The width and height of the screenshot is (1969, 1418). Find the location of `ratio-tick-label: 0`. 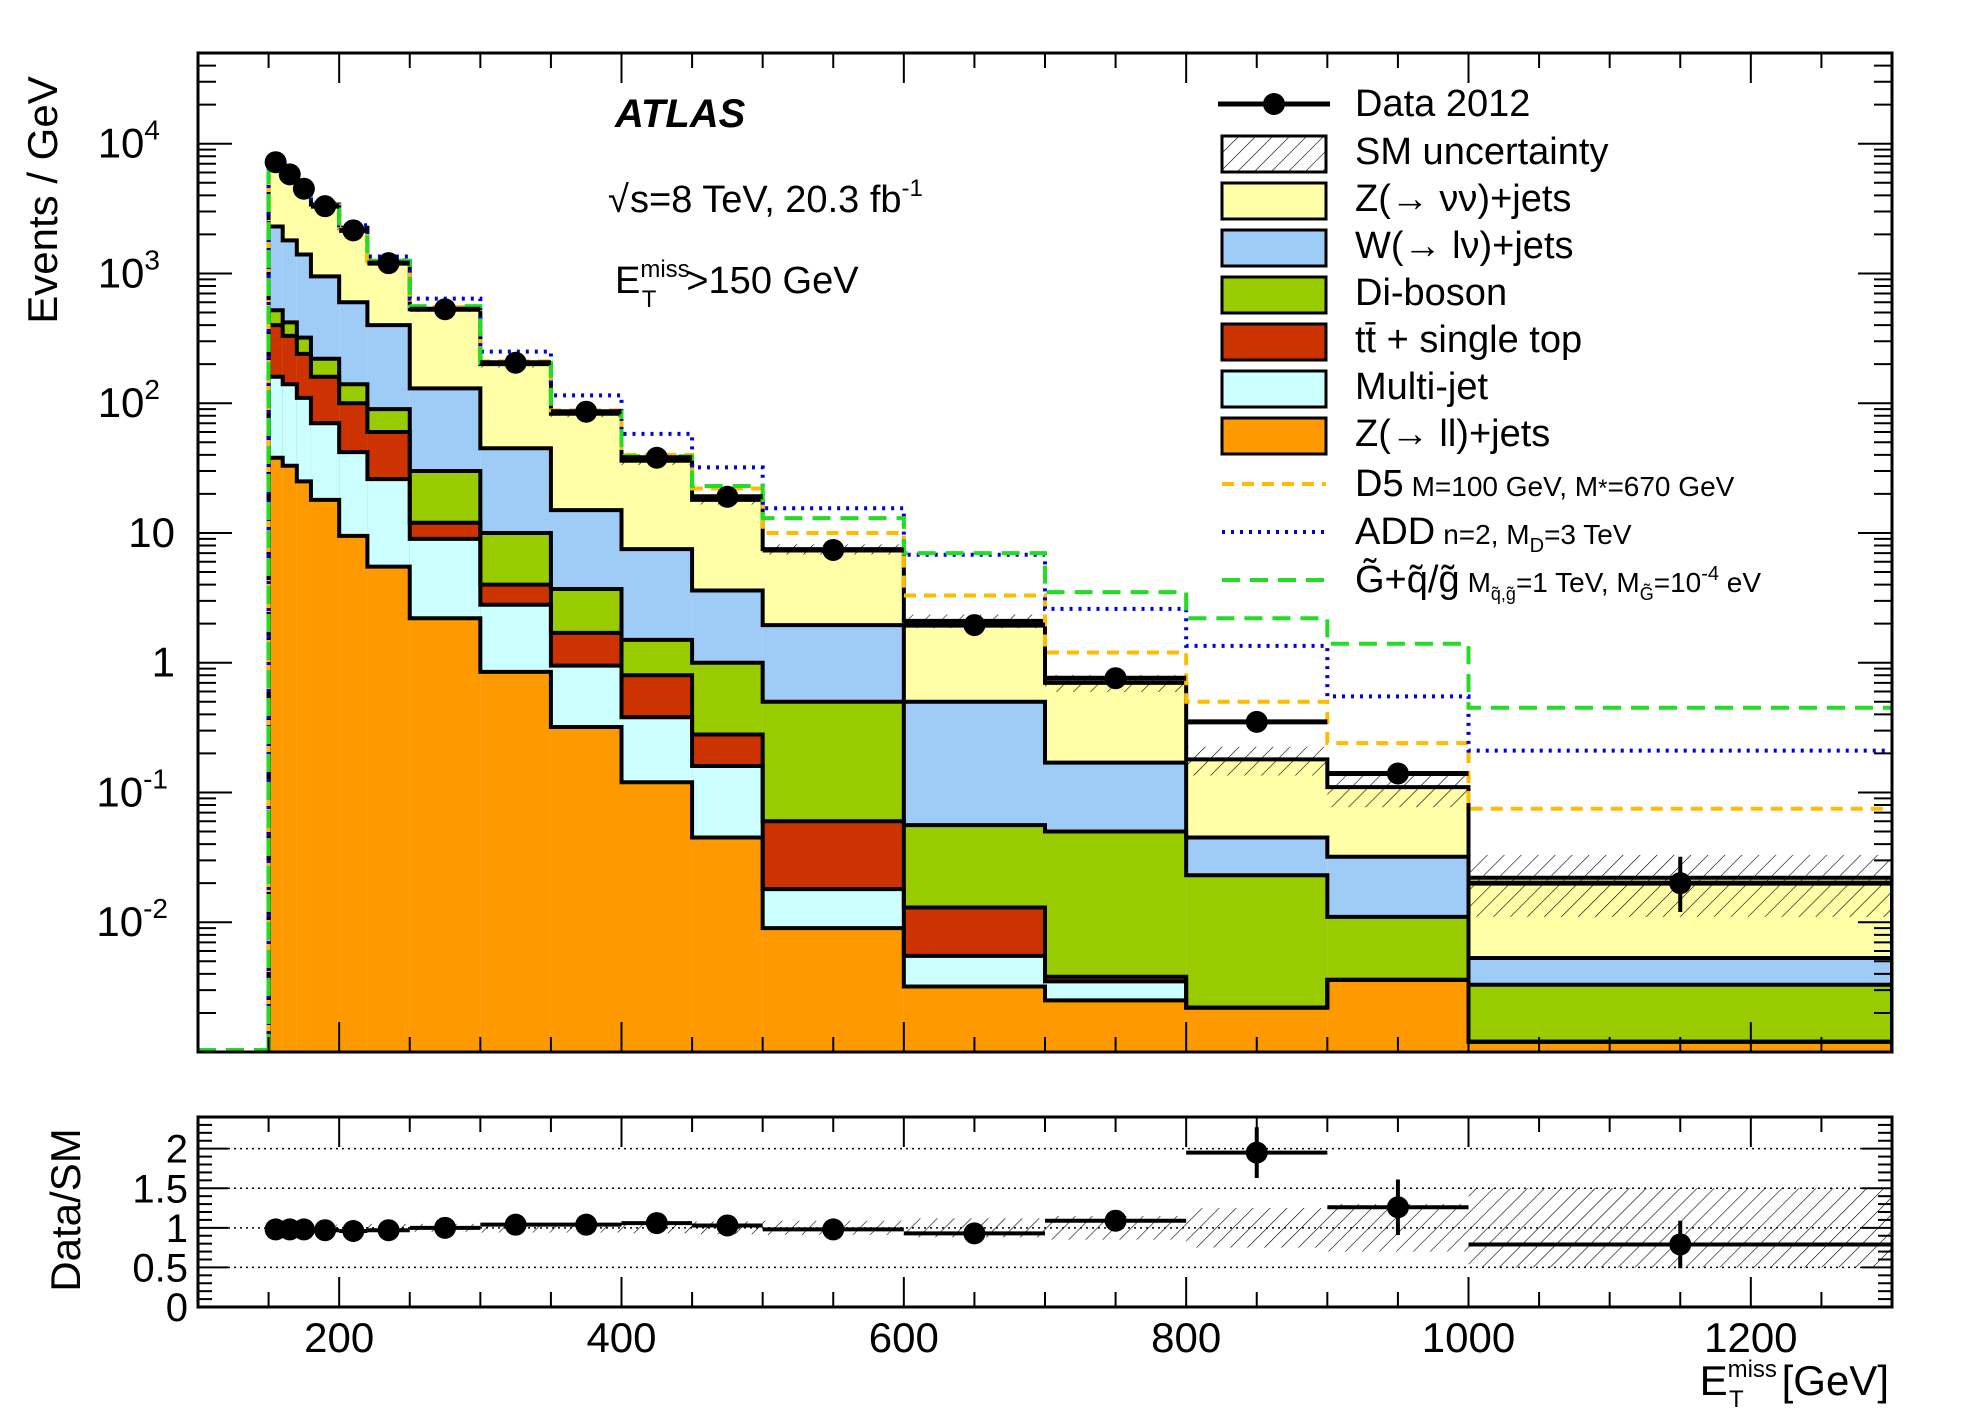

ratio-tick-label: 0 is located at coordinates (177, 1308).